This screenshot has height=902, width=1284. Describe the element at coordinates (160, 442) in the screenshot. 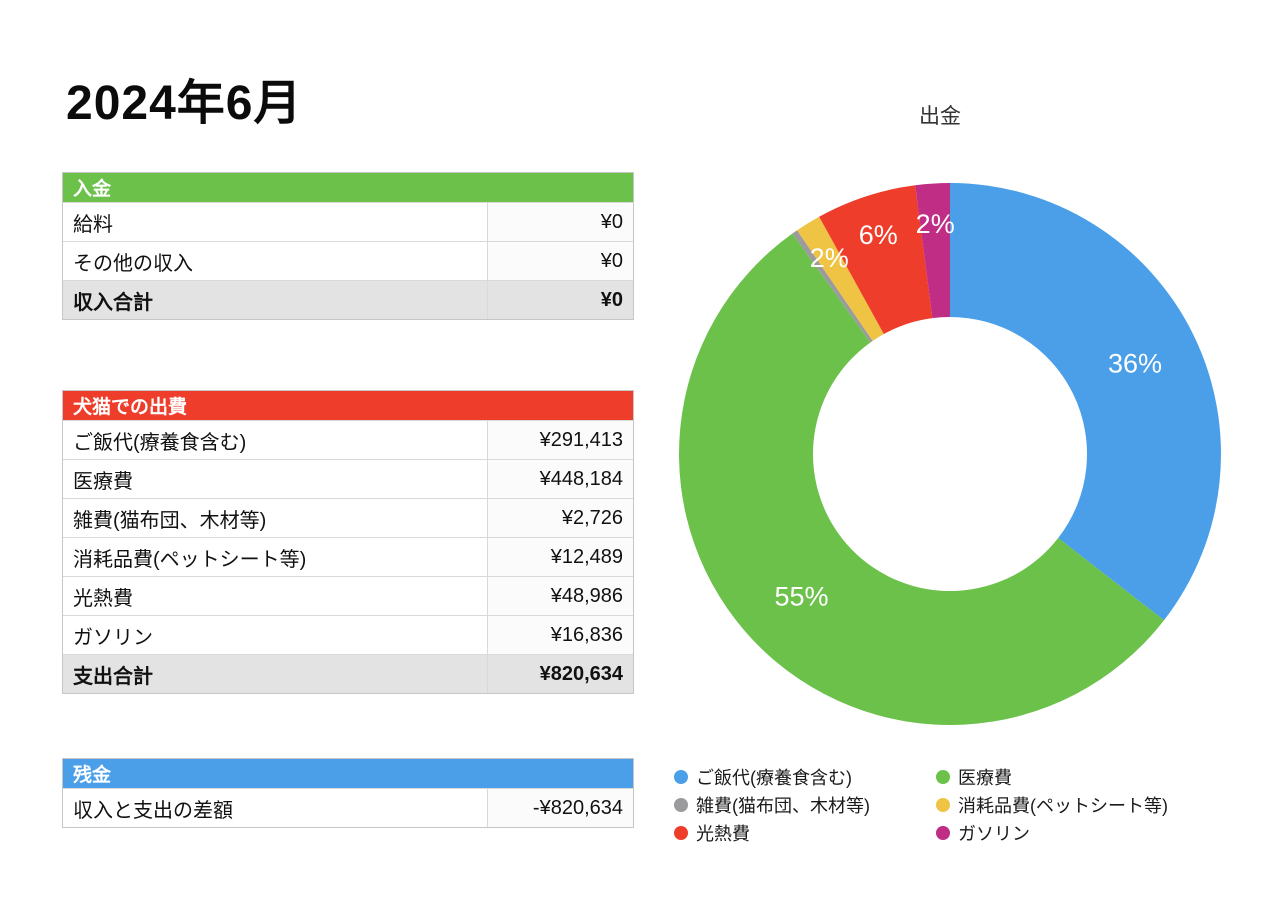

I see `row-label: ご飯代(療養食含む)` at that location.